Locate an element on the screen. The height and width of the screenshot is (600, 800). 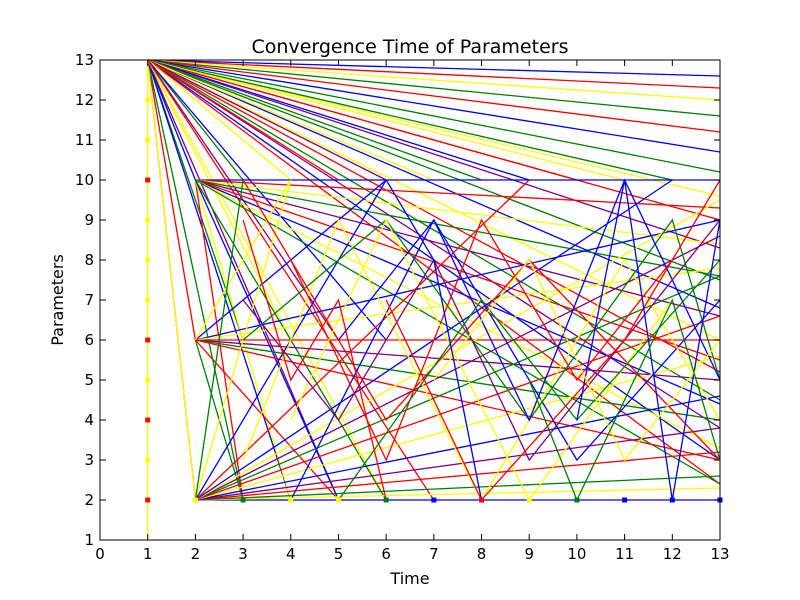
x-tick-label-0: 0 is located at coordinates (100, 554).